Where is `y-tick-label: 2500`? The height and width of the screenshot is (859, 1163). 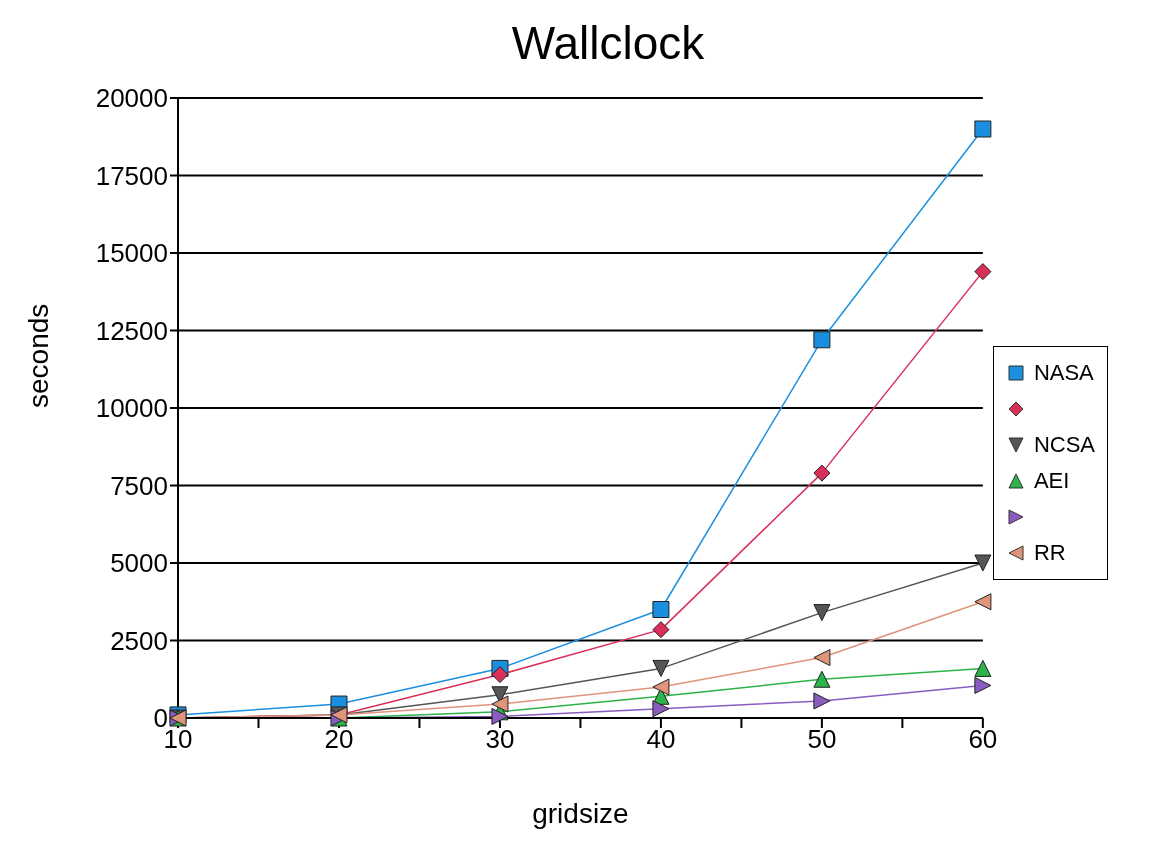
y-tick-label: 2500 is located at coordinates (139, 640).